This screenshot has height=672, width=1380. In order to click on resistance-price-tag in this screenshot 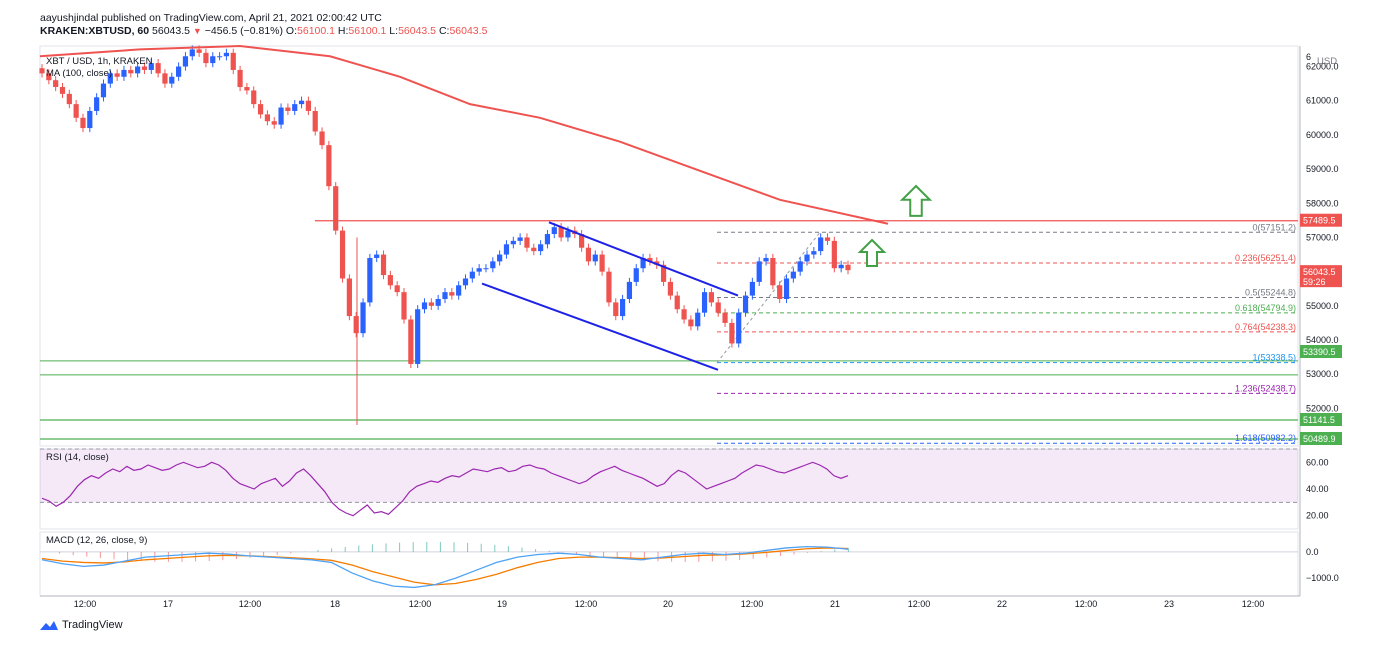, I will do `click(1321, 220)`.